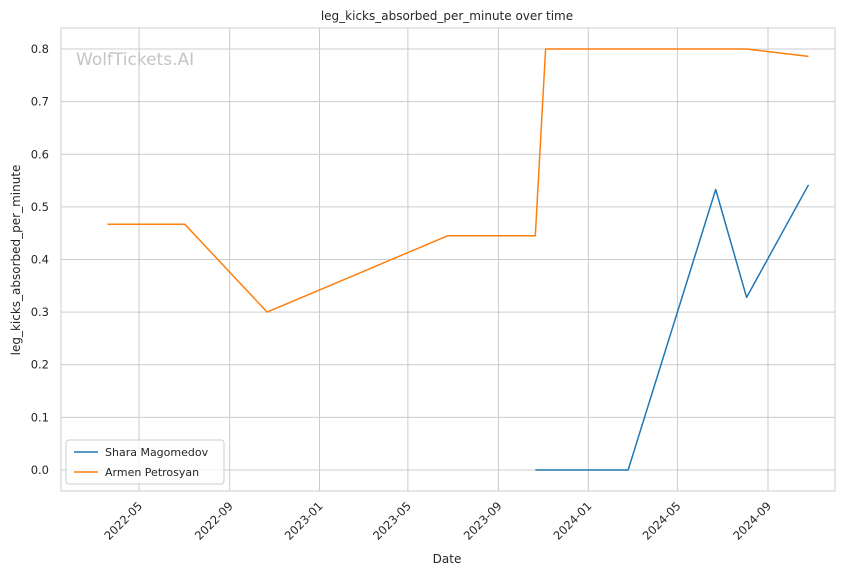 The width and height of the screenshot is (844, 575). What do you see at coordinates (662, 521) in the screenshot?
I see `x-tick-label: 2024-05` at bounding box center [662, 521].